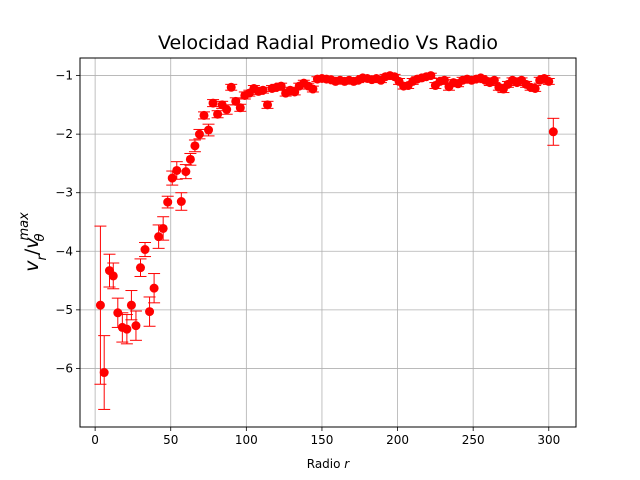 Image resolution: width=640 pixels, height=480 pixels. What do you see at coordinates (246, 440) in the screenshot?
I see `x-tick-label: 100` at bounding box center [246, 440].